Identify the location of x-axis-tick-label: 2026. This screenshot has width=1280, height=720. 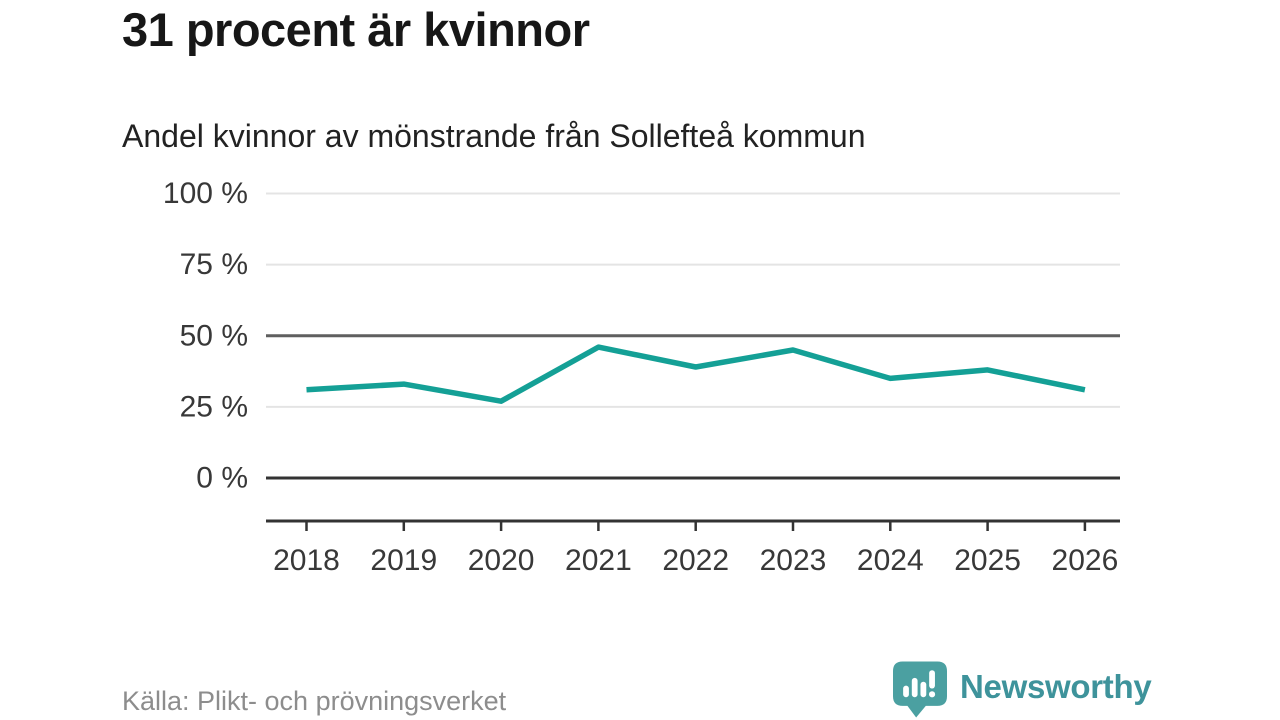
(1085, 560).